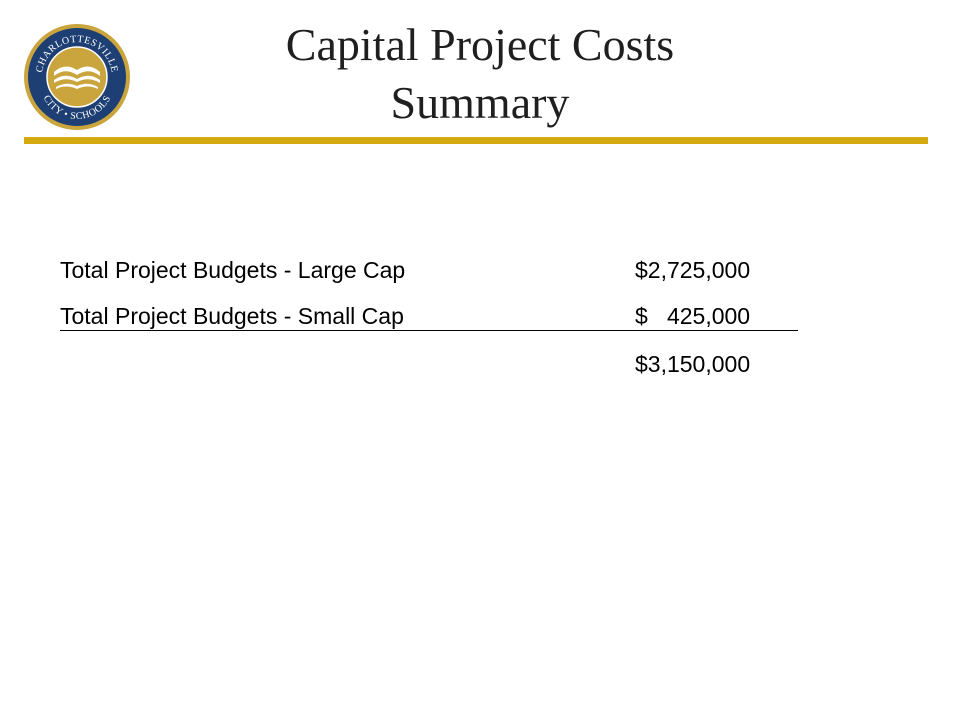 The image size is (960, 720). I want to click on budget-total-row: $3,150,000, so click(429, 364).